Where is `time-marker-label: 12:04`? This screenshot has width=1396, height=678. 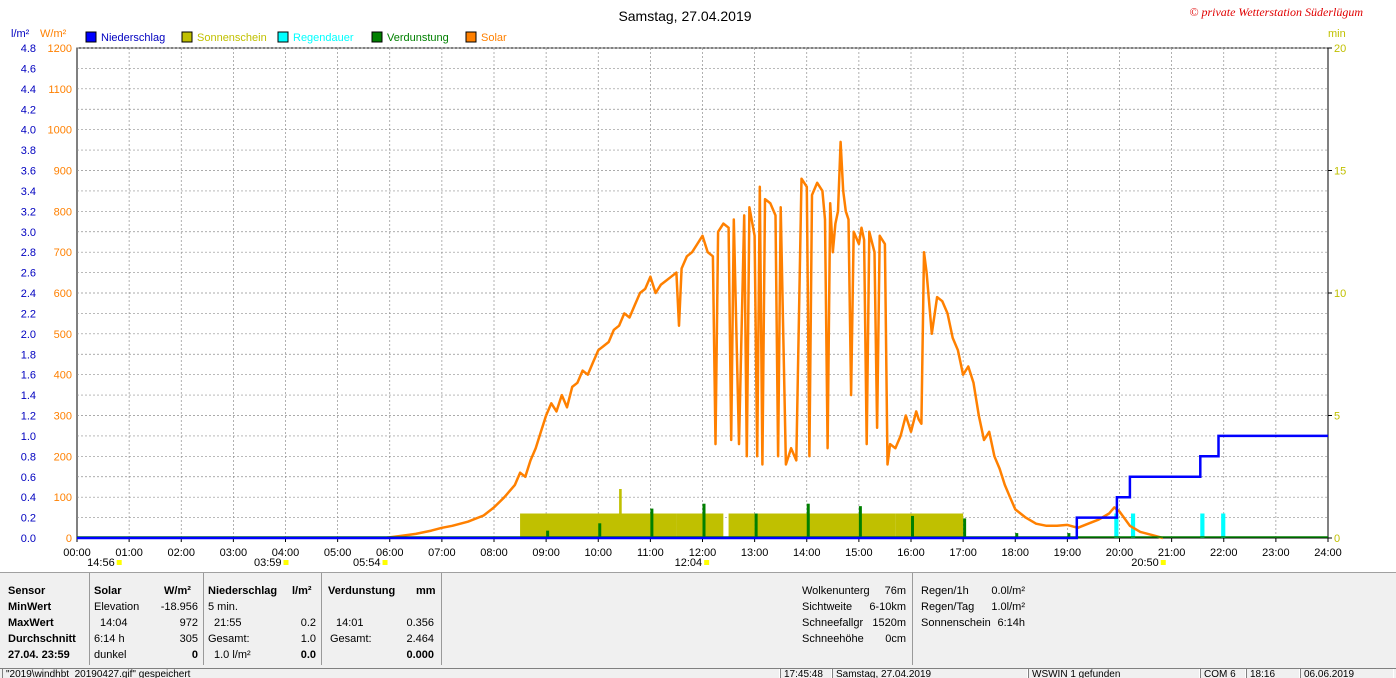 time-marker-label: 12:04 is located at coordinates (689, 563).